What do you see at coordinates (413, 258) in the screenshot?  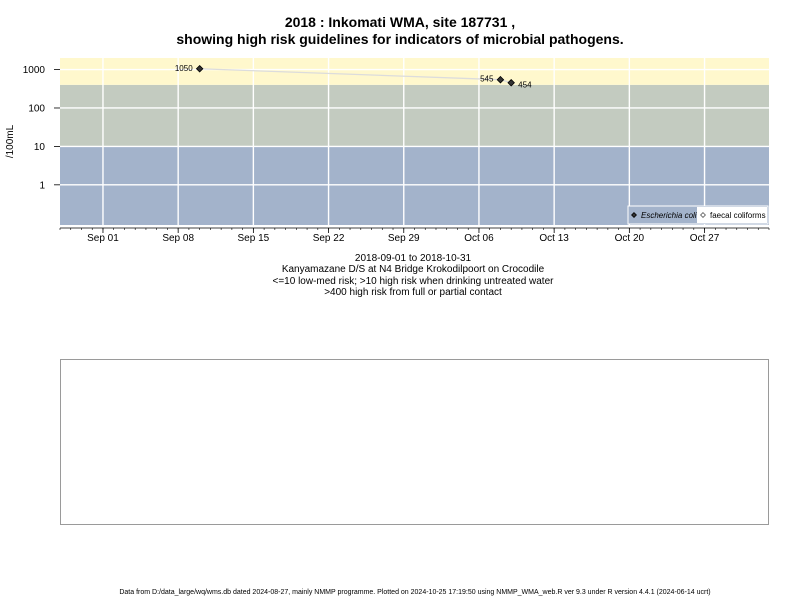 I see `caption-date-range: 2018-09-01 to 2018-10-31` at bounding box center [413, 258].